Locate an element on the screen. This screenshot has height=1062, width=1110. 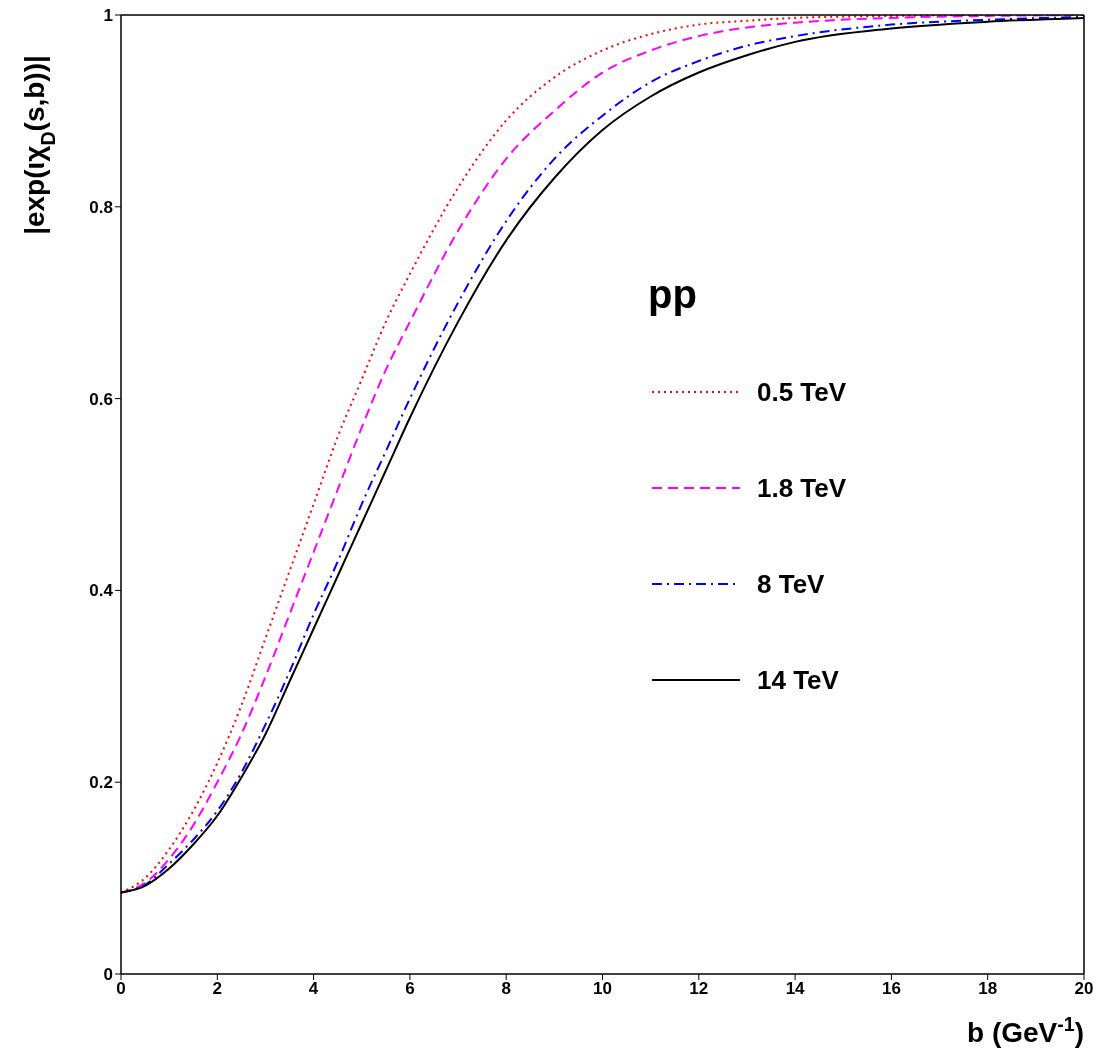
y-tick-label: 0.2 is located at coordinates (101, 783).